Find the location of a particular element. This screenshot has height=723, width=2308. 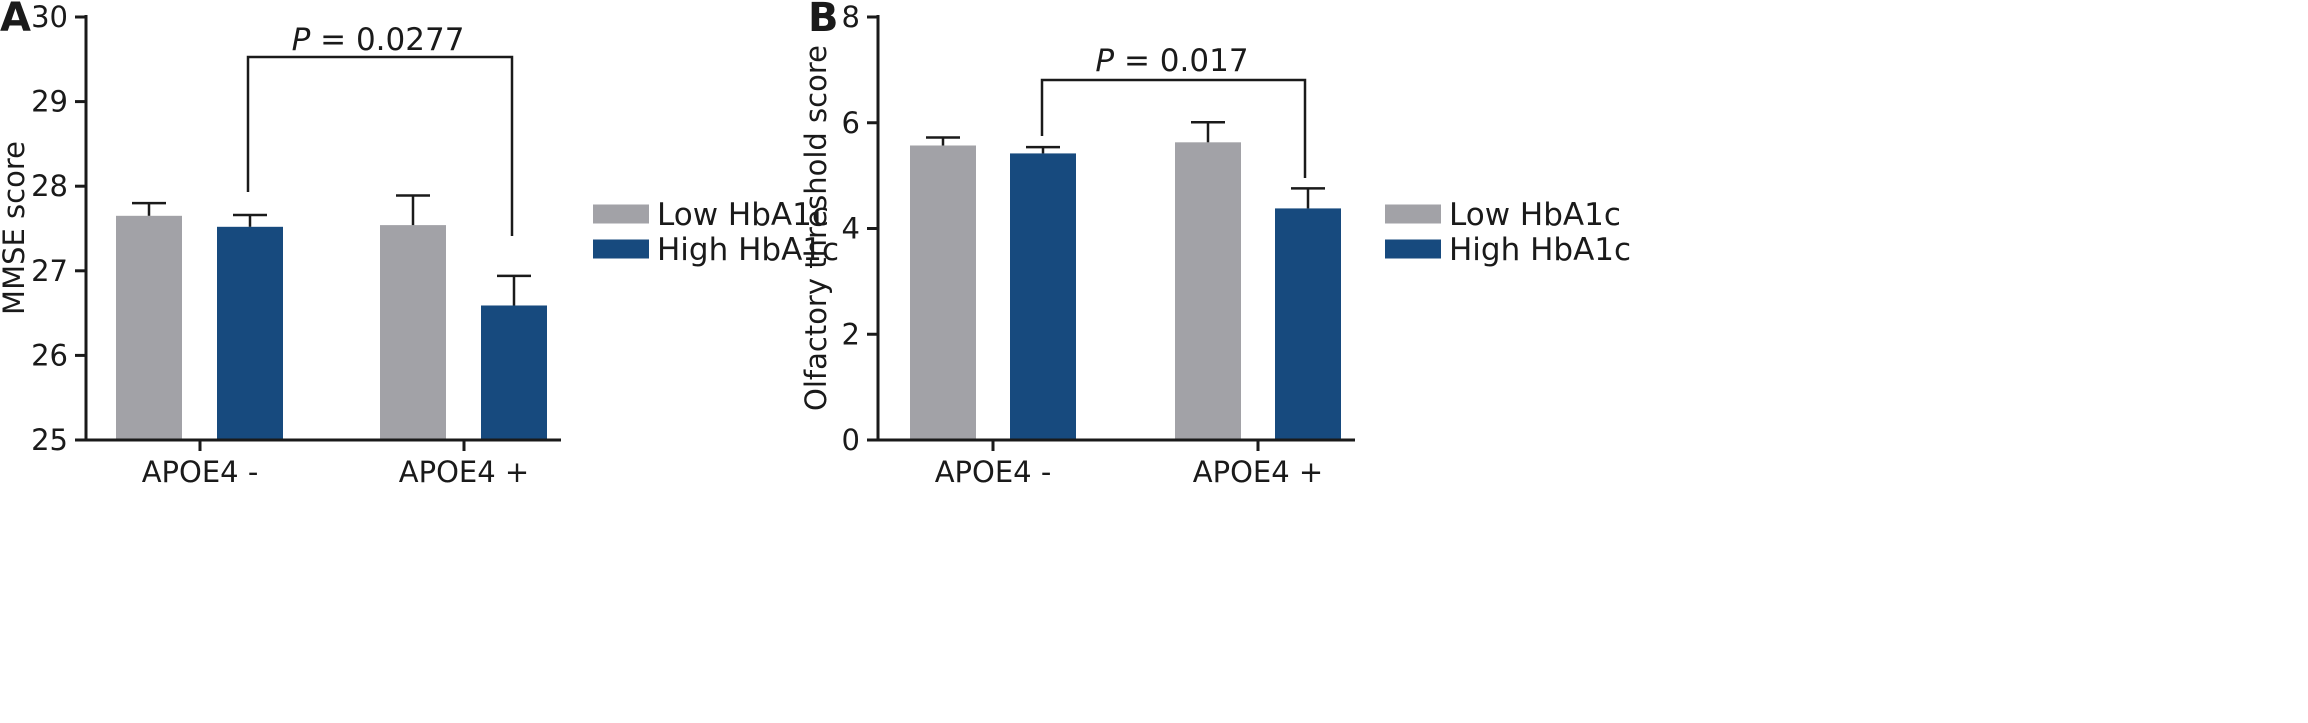

p-value-text: = 0.0277 is located at coordinates (387, 40).